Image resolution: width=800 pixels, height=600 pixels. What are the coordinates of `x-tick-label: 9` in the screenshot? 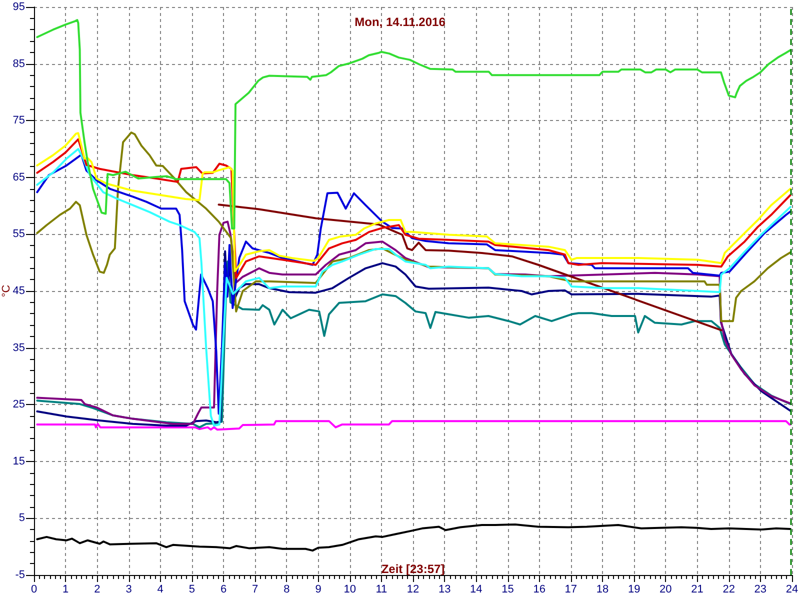 It's located at (318, 590).